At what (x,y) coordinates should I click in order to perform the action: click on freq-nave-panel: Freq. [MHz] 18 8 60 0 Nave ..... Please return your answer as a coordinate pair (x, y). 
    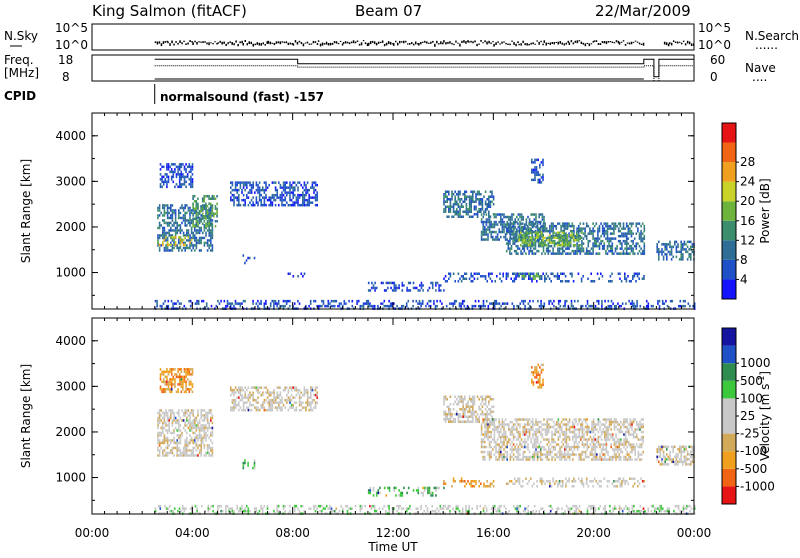
    Looking at the image, I should click on (390, 68).